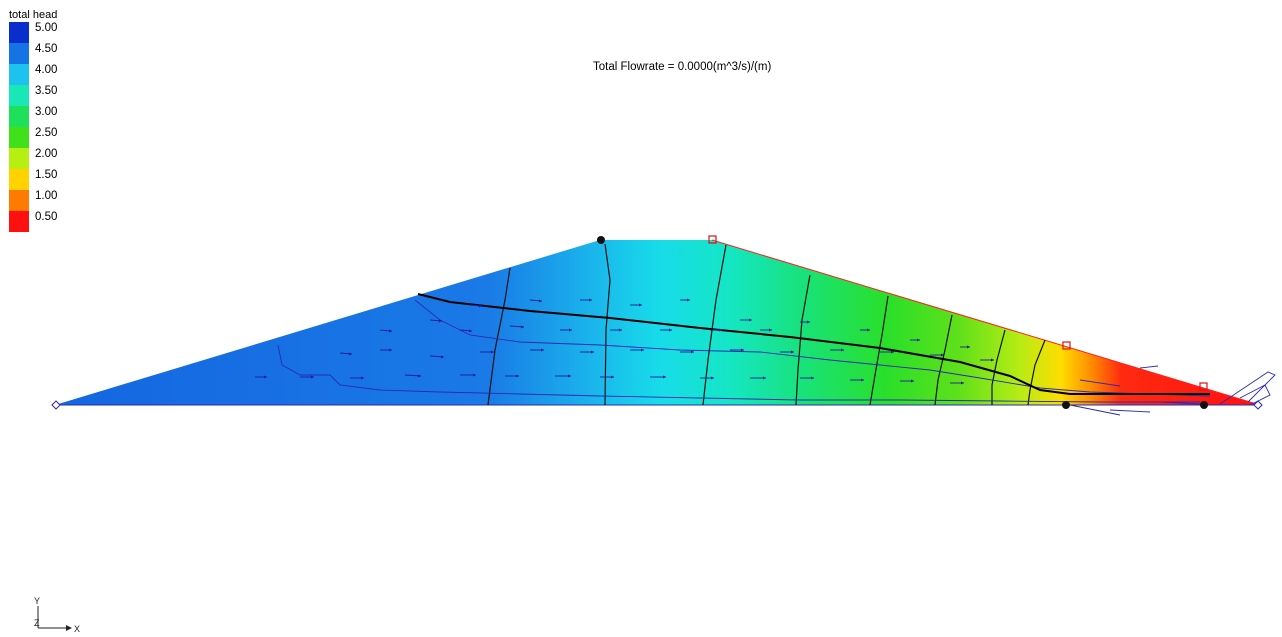 This screenshot has width=1282, height=637. Describe the element at coordinates (57, 615) in the screenshot. I see `axes-triad: Y Z X` at that location.